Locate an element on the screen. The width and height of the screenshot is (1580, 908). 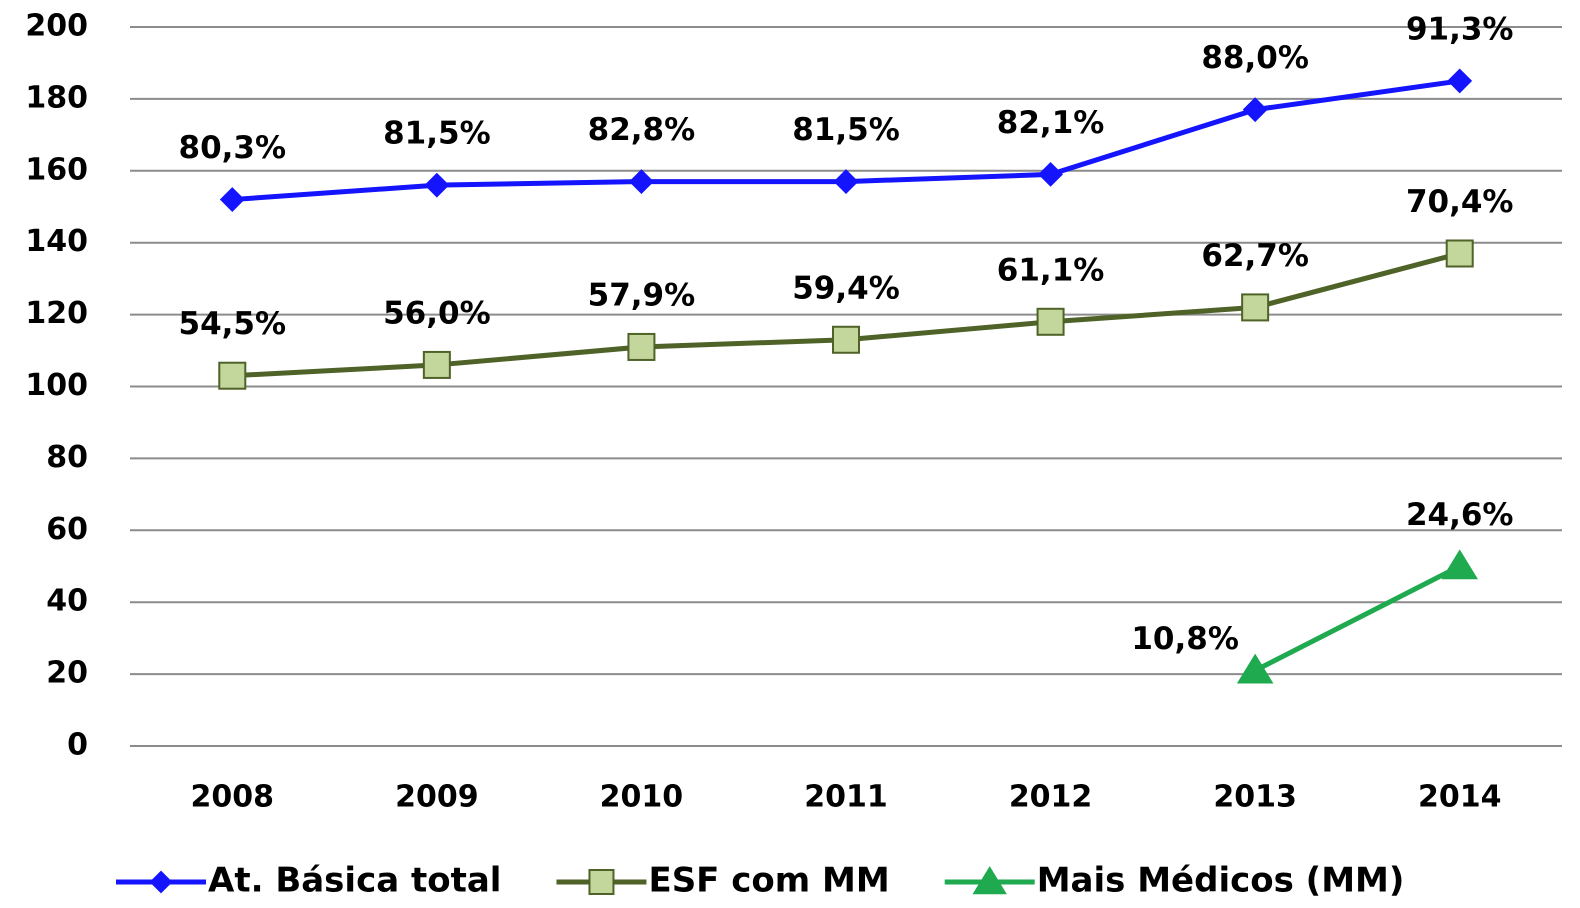
data-label: 82,8% is located at coordinates (642, 130).